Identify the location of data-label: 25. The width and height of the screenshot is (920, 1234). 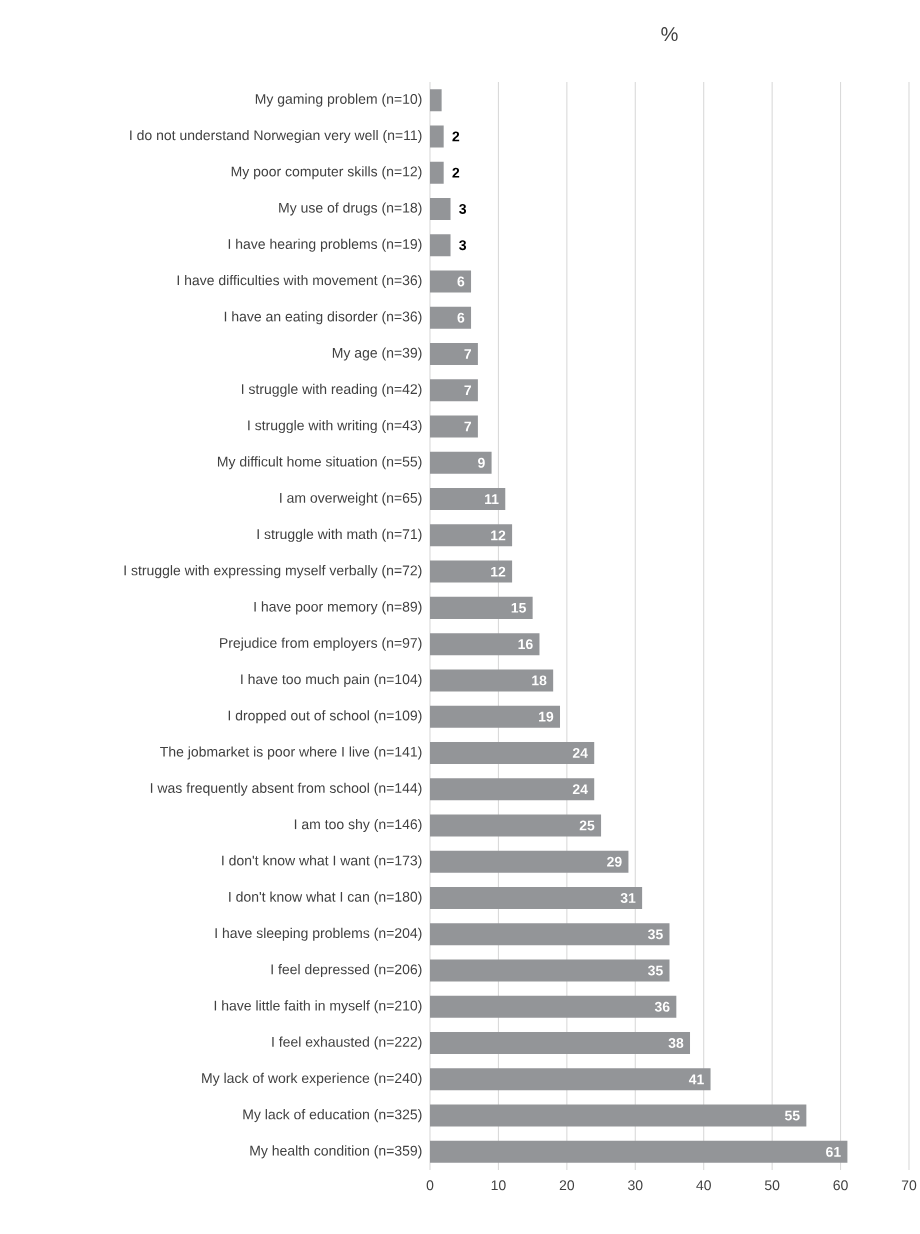
(587, 825).